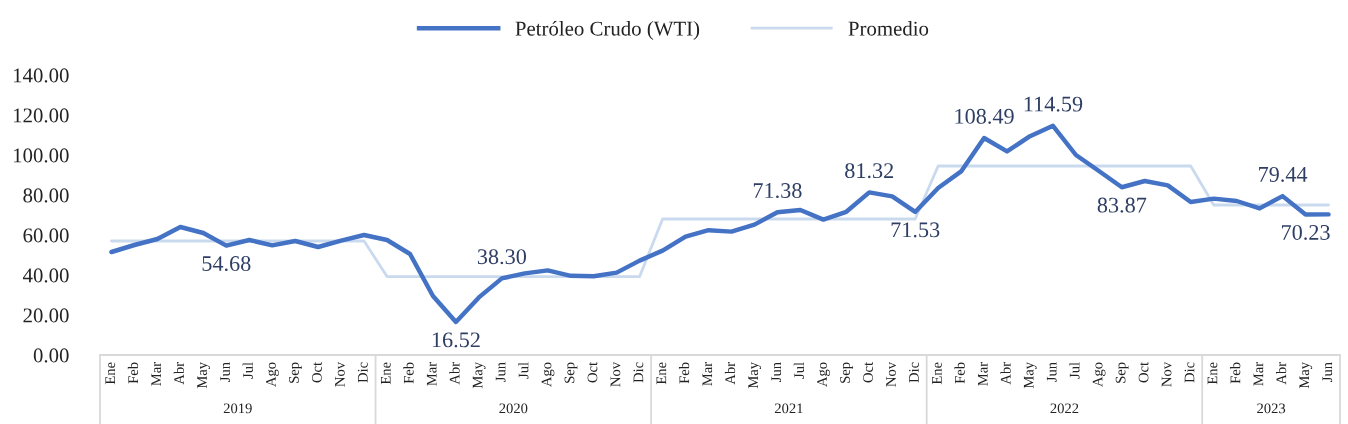 This screenshot has height=424, width=1348. I want to click on y-tick-label: 20.00, so click(46, 315).